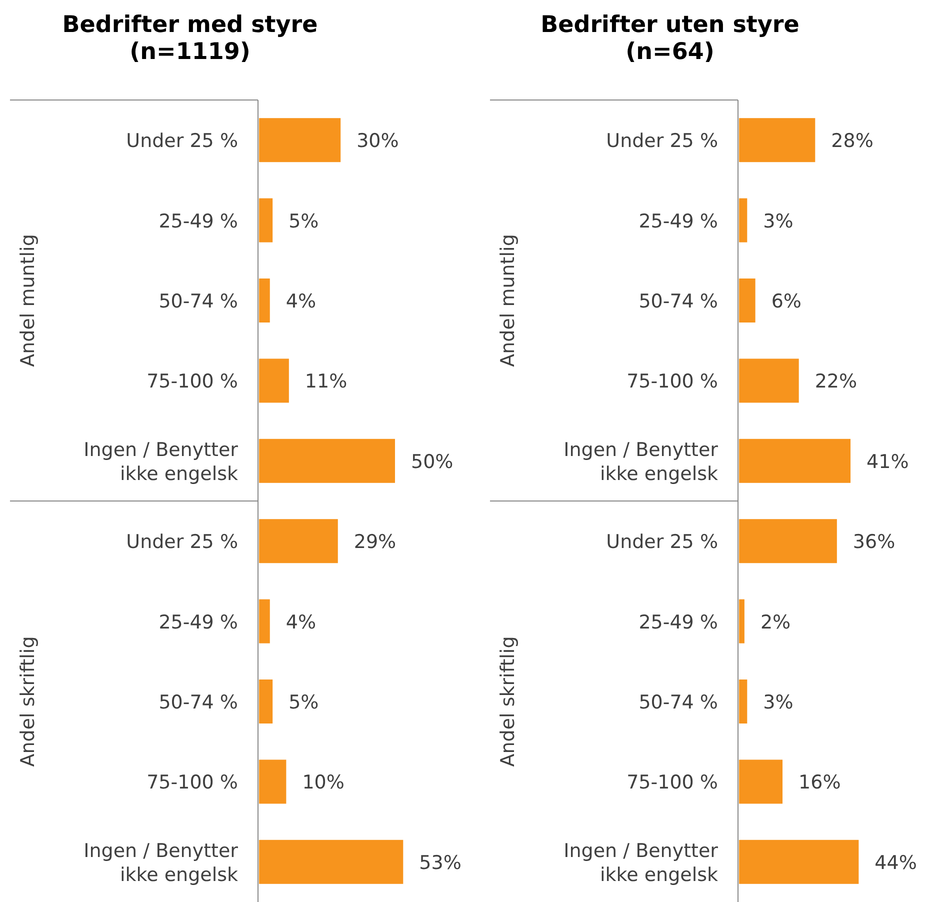 This screenshot has width=926, height=902. I want to click on chart-title: Bedrifter med styre (n=1119), so click(190, 38).